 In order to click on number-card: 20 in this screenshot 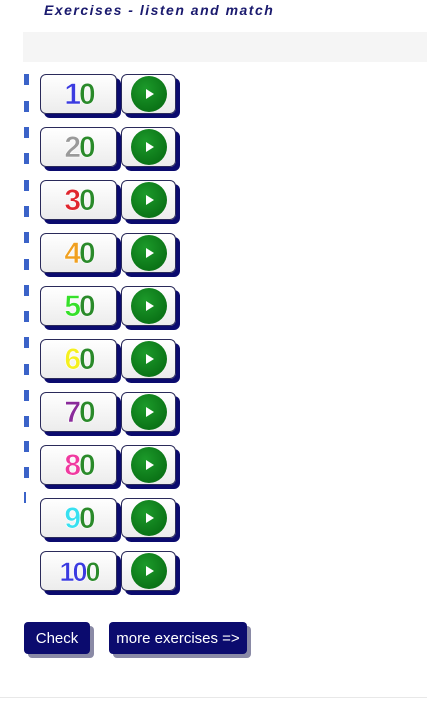, I will do `click(78, 147)`.